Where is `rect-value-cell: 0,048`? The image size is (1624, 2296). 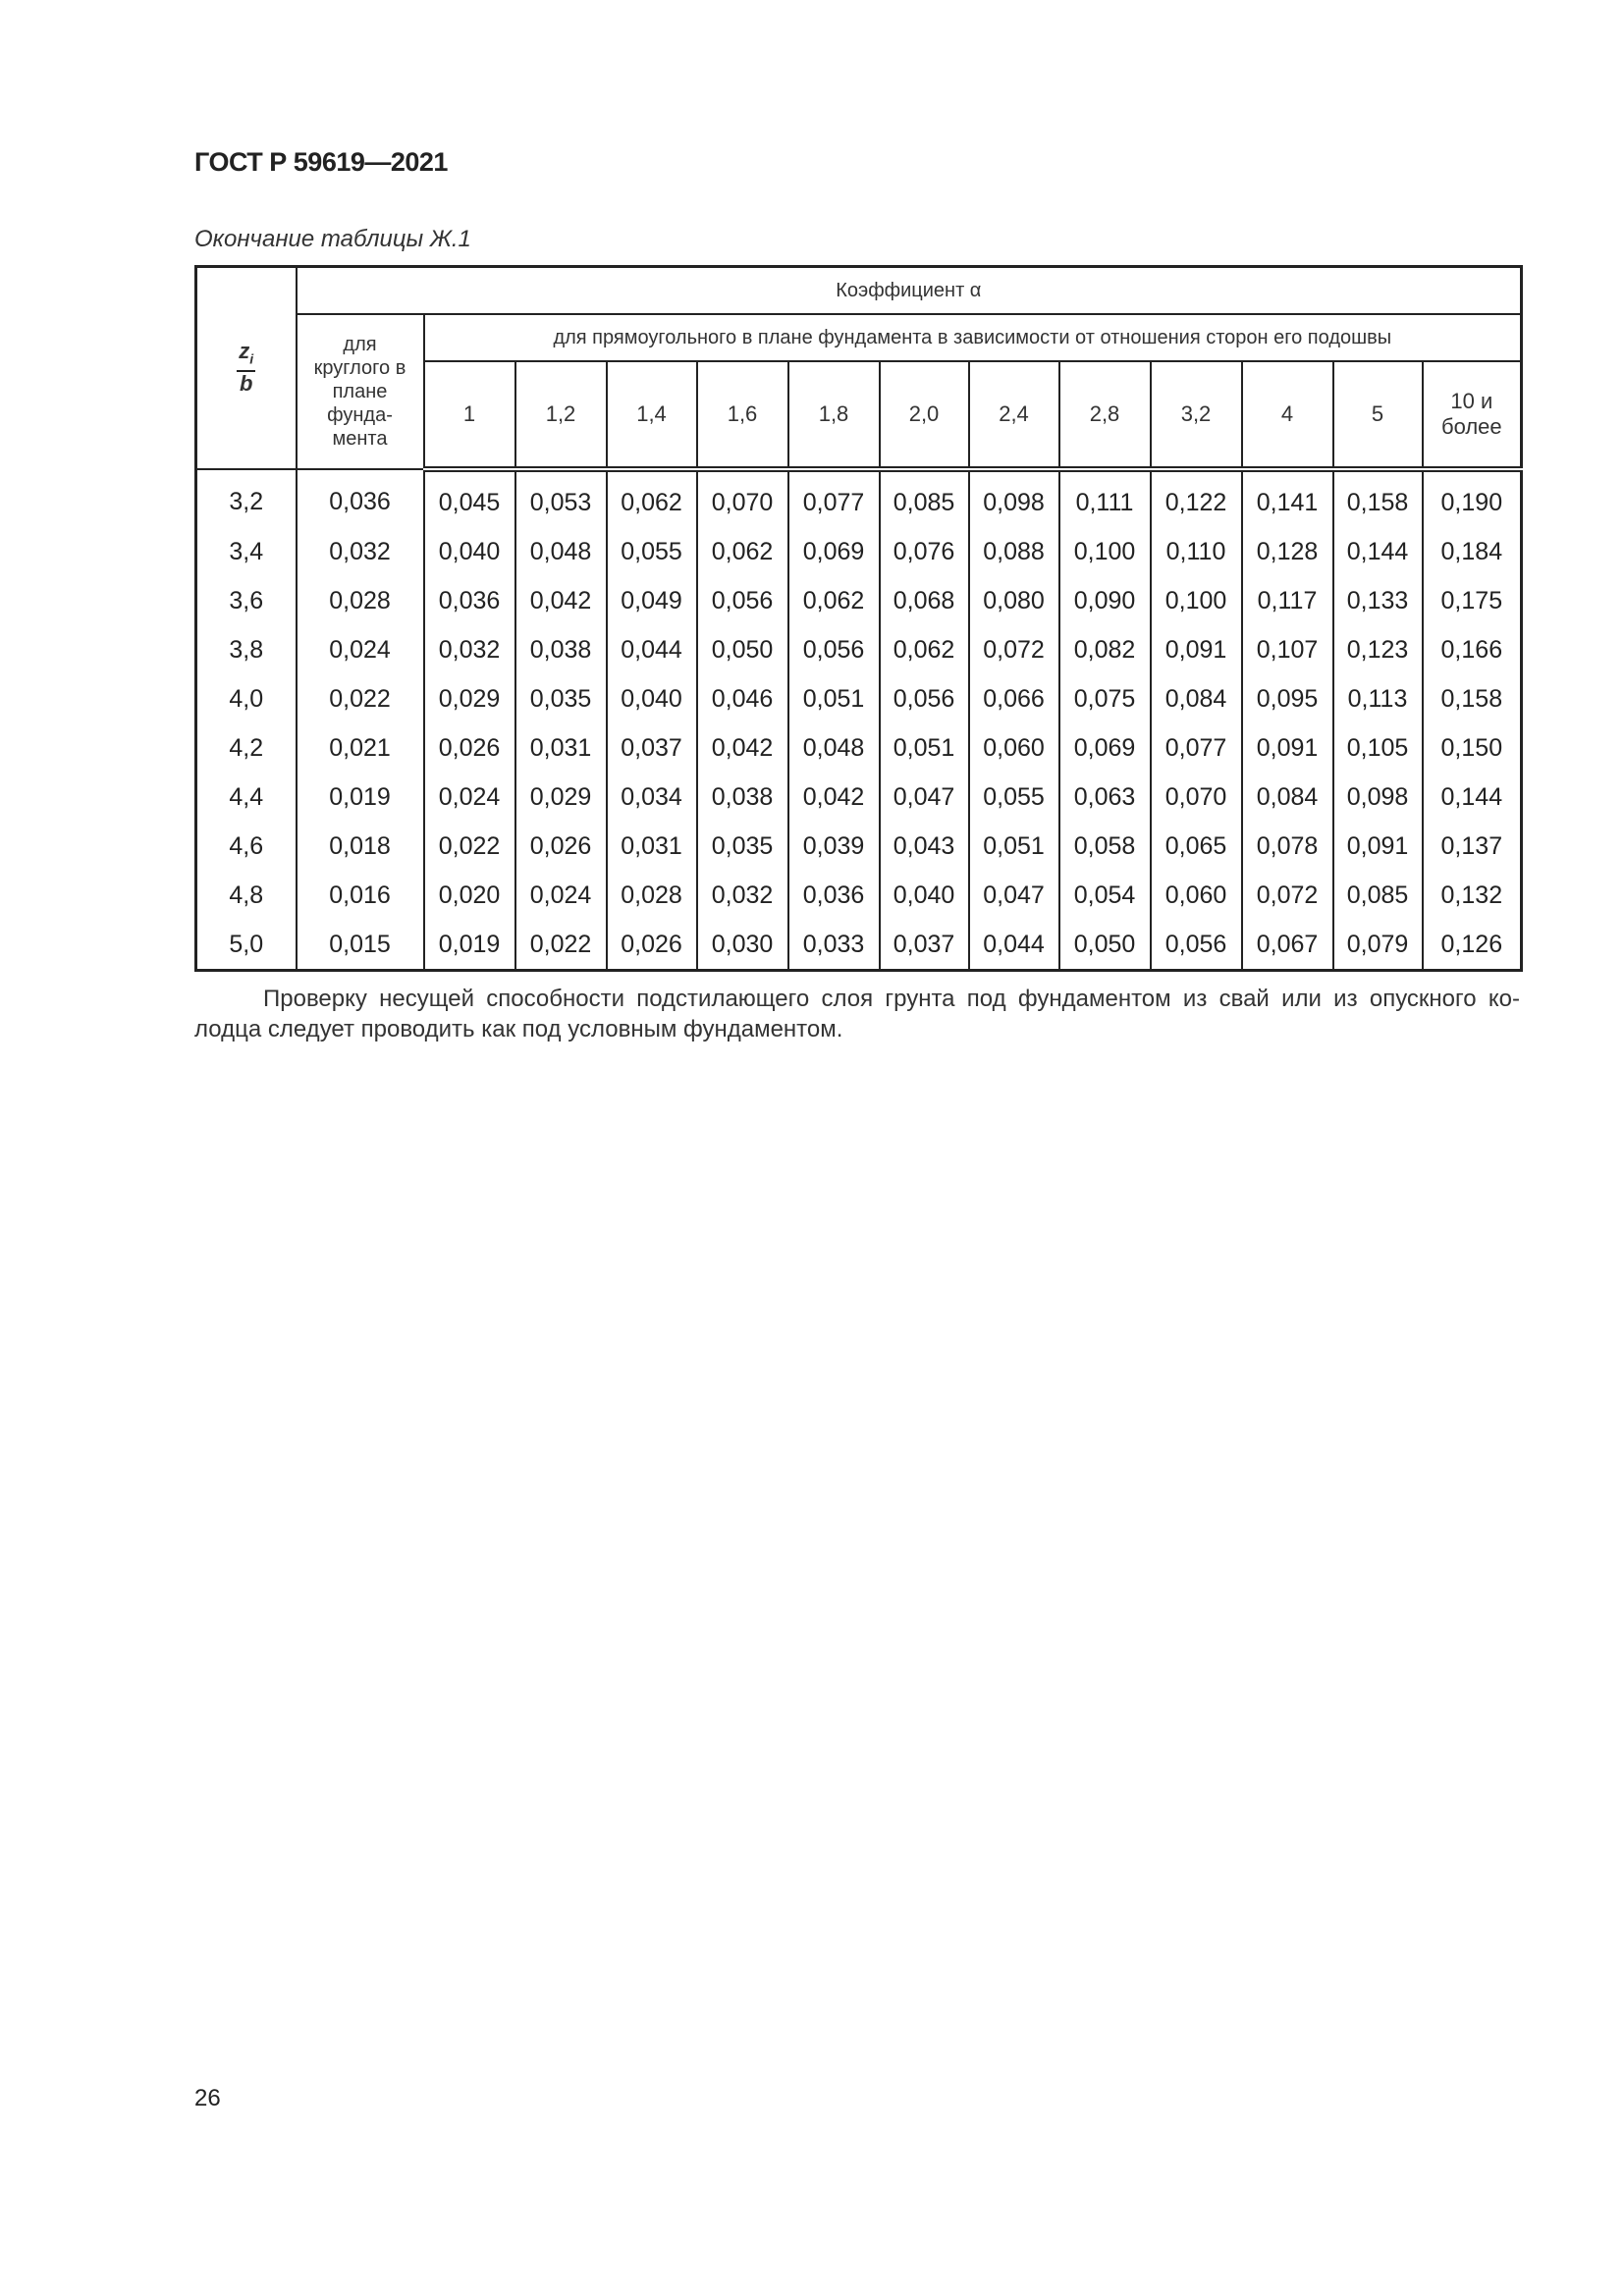
rect-value-cell: 0,048 is located at coordinates (561, 551).